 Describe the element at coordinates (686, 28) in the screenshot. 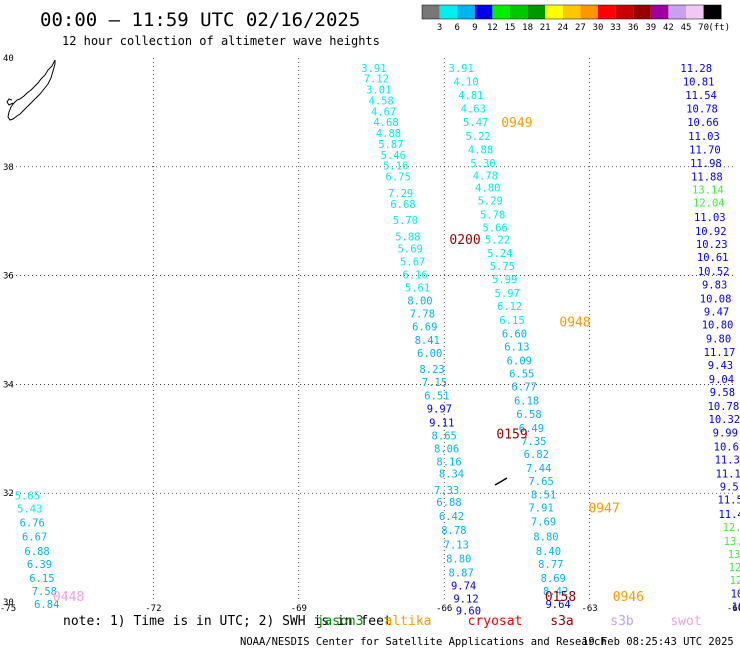

I see `colorbar-label: 45` at that location.